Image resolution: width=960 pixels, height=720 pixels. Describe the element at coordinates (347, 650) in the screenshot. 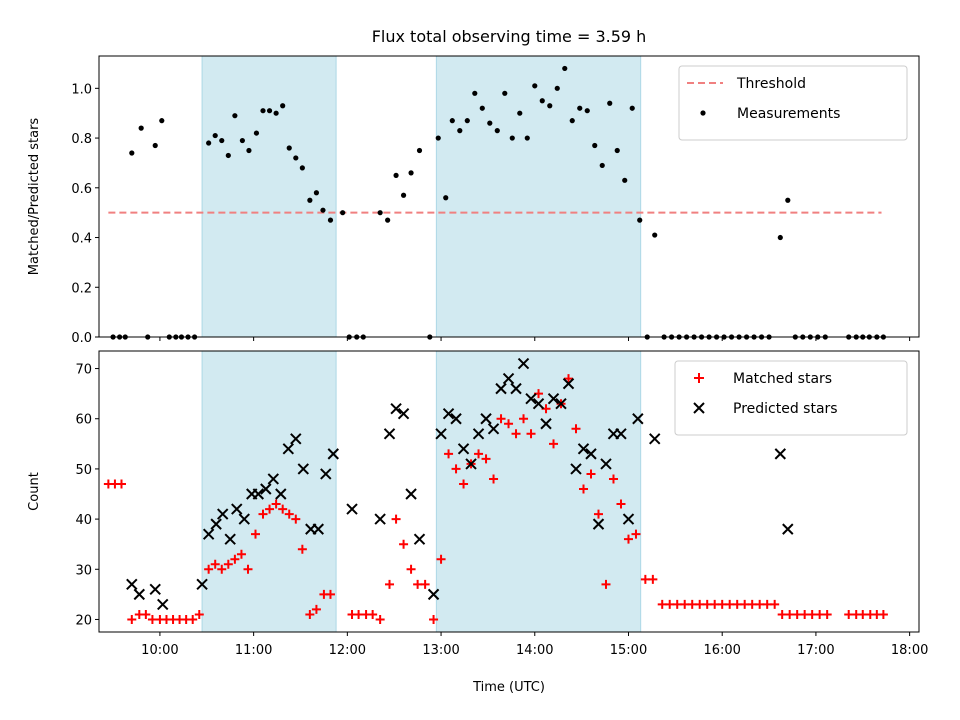

I see `x-tick-label: 12:00` at that location.